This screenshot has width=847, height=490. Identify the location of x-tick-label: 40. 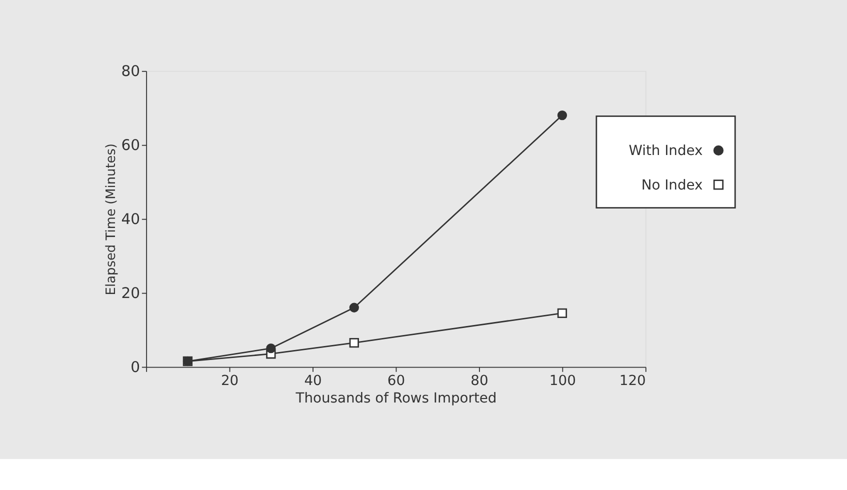
(313, 380).